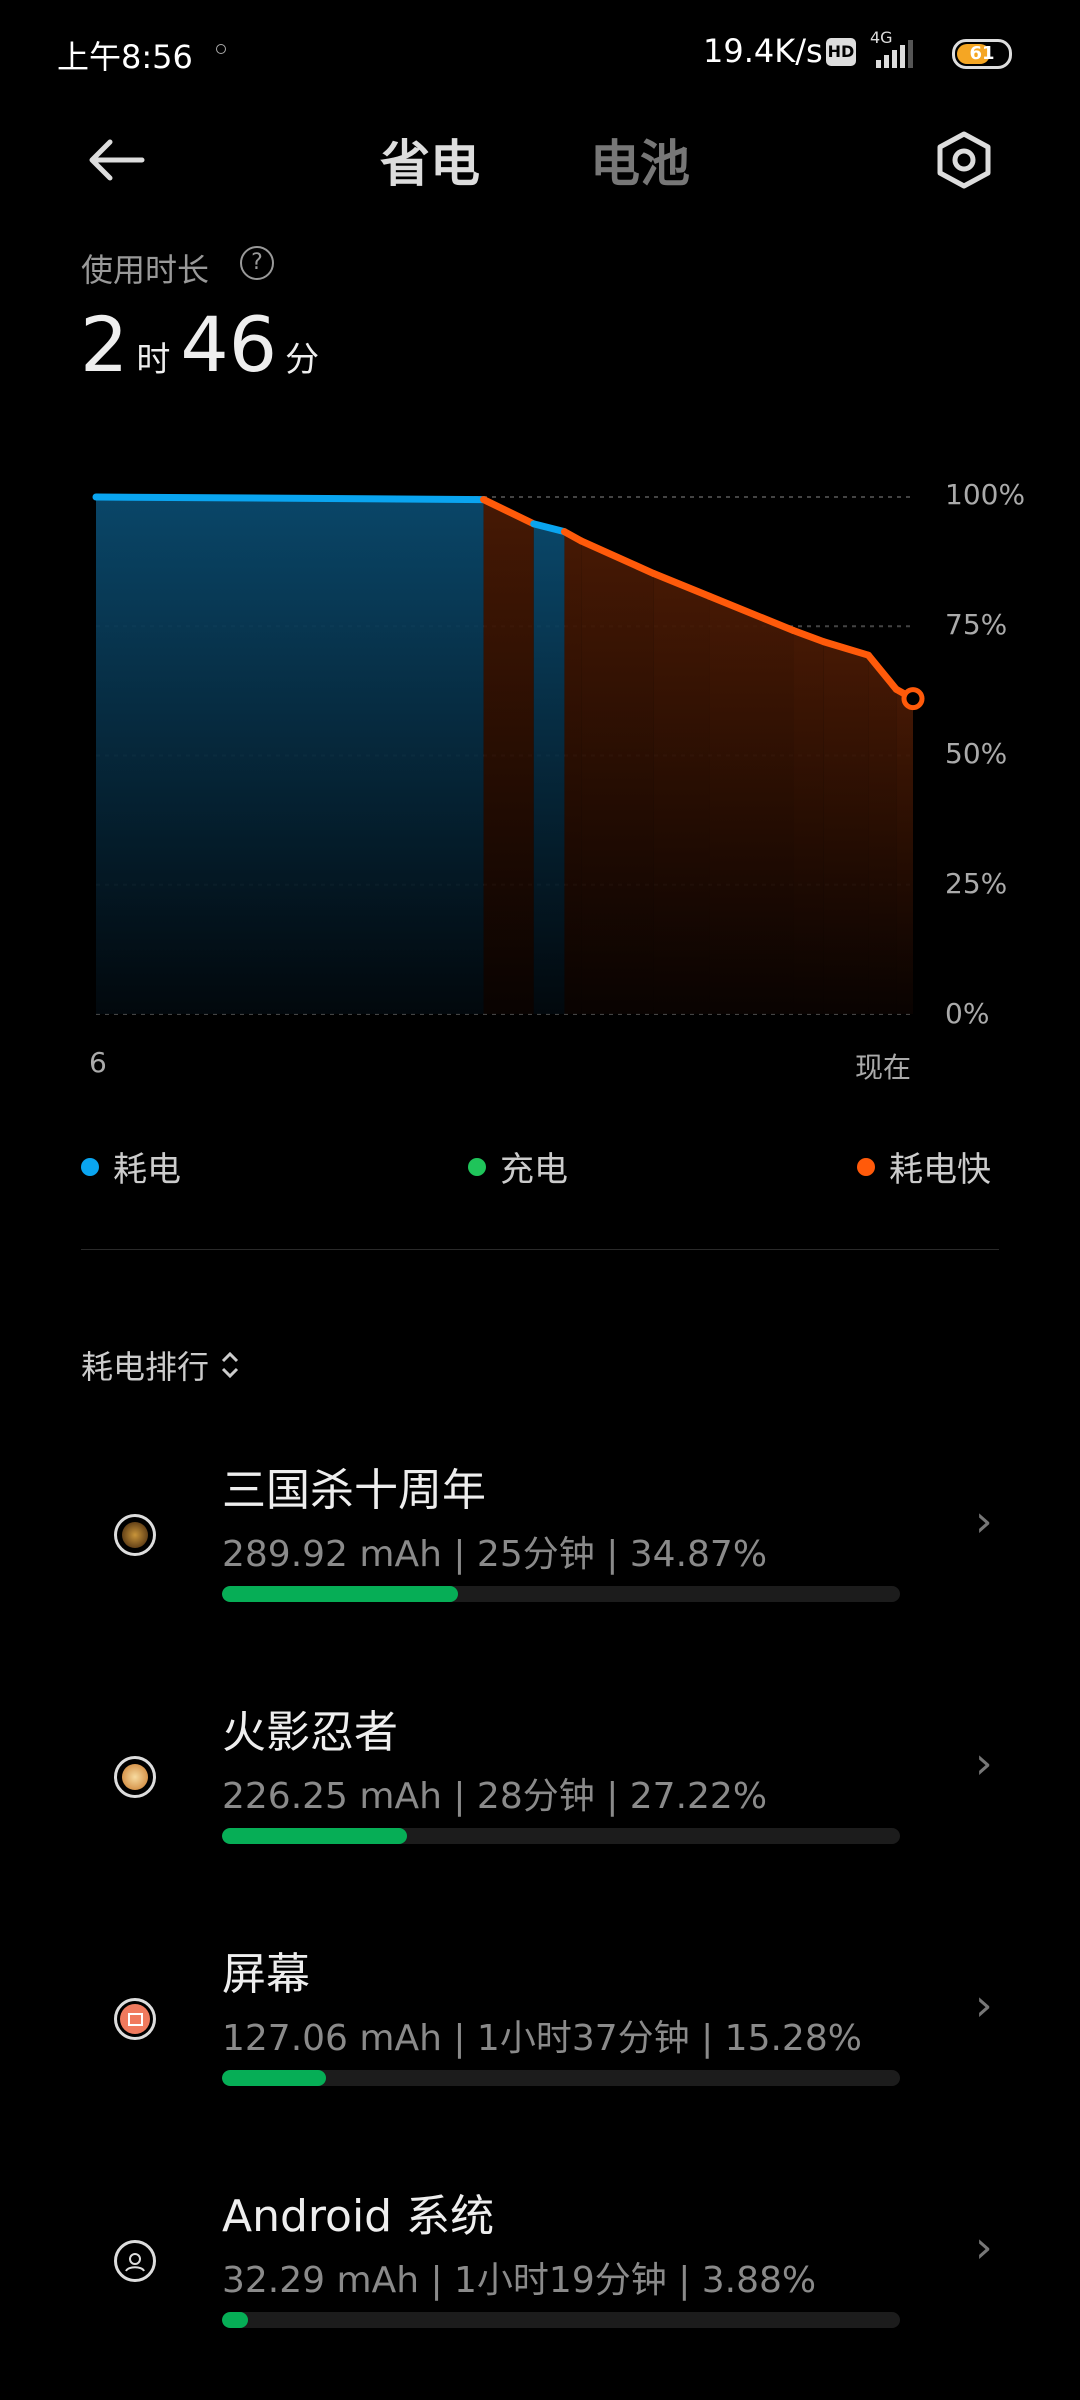  What do you see at coordinates (302, 360) in the screenshot?
I see `usage-minutes-unit: 分` at bounding box center [302, 360].